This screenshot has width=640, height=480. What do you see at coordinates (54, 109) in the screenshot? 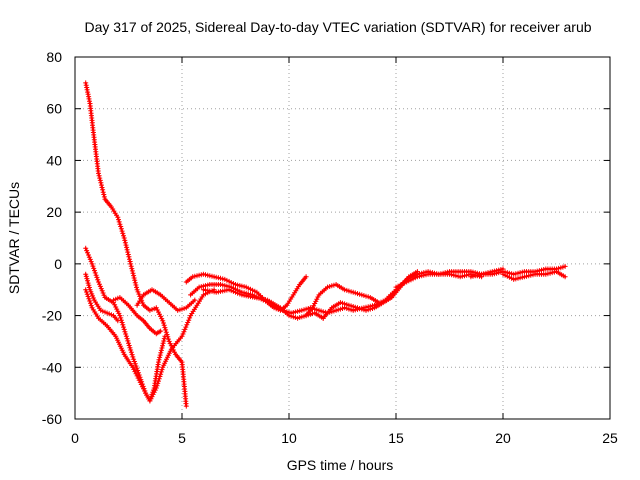
I see `y-tick-label: 60` at bounding box center [54, 109].